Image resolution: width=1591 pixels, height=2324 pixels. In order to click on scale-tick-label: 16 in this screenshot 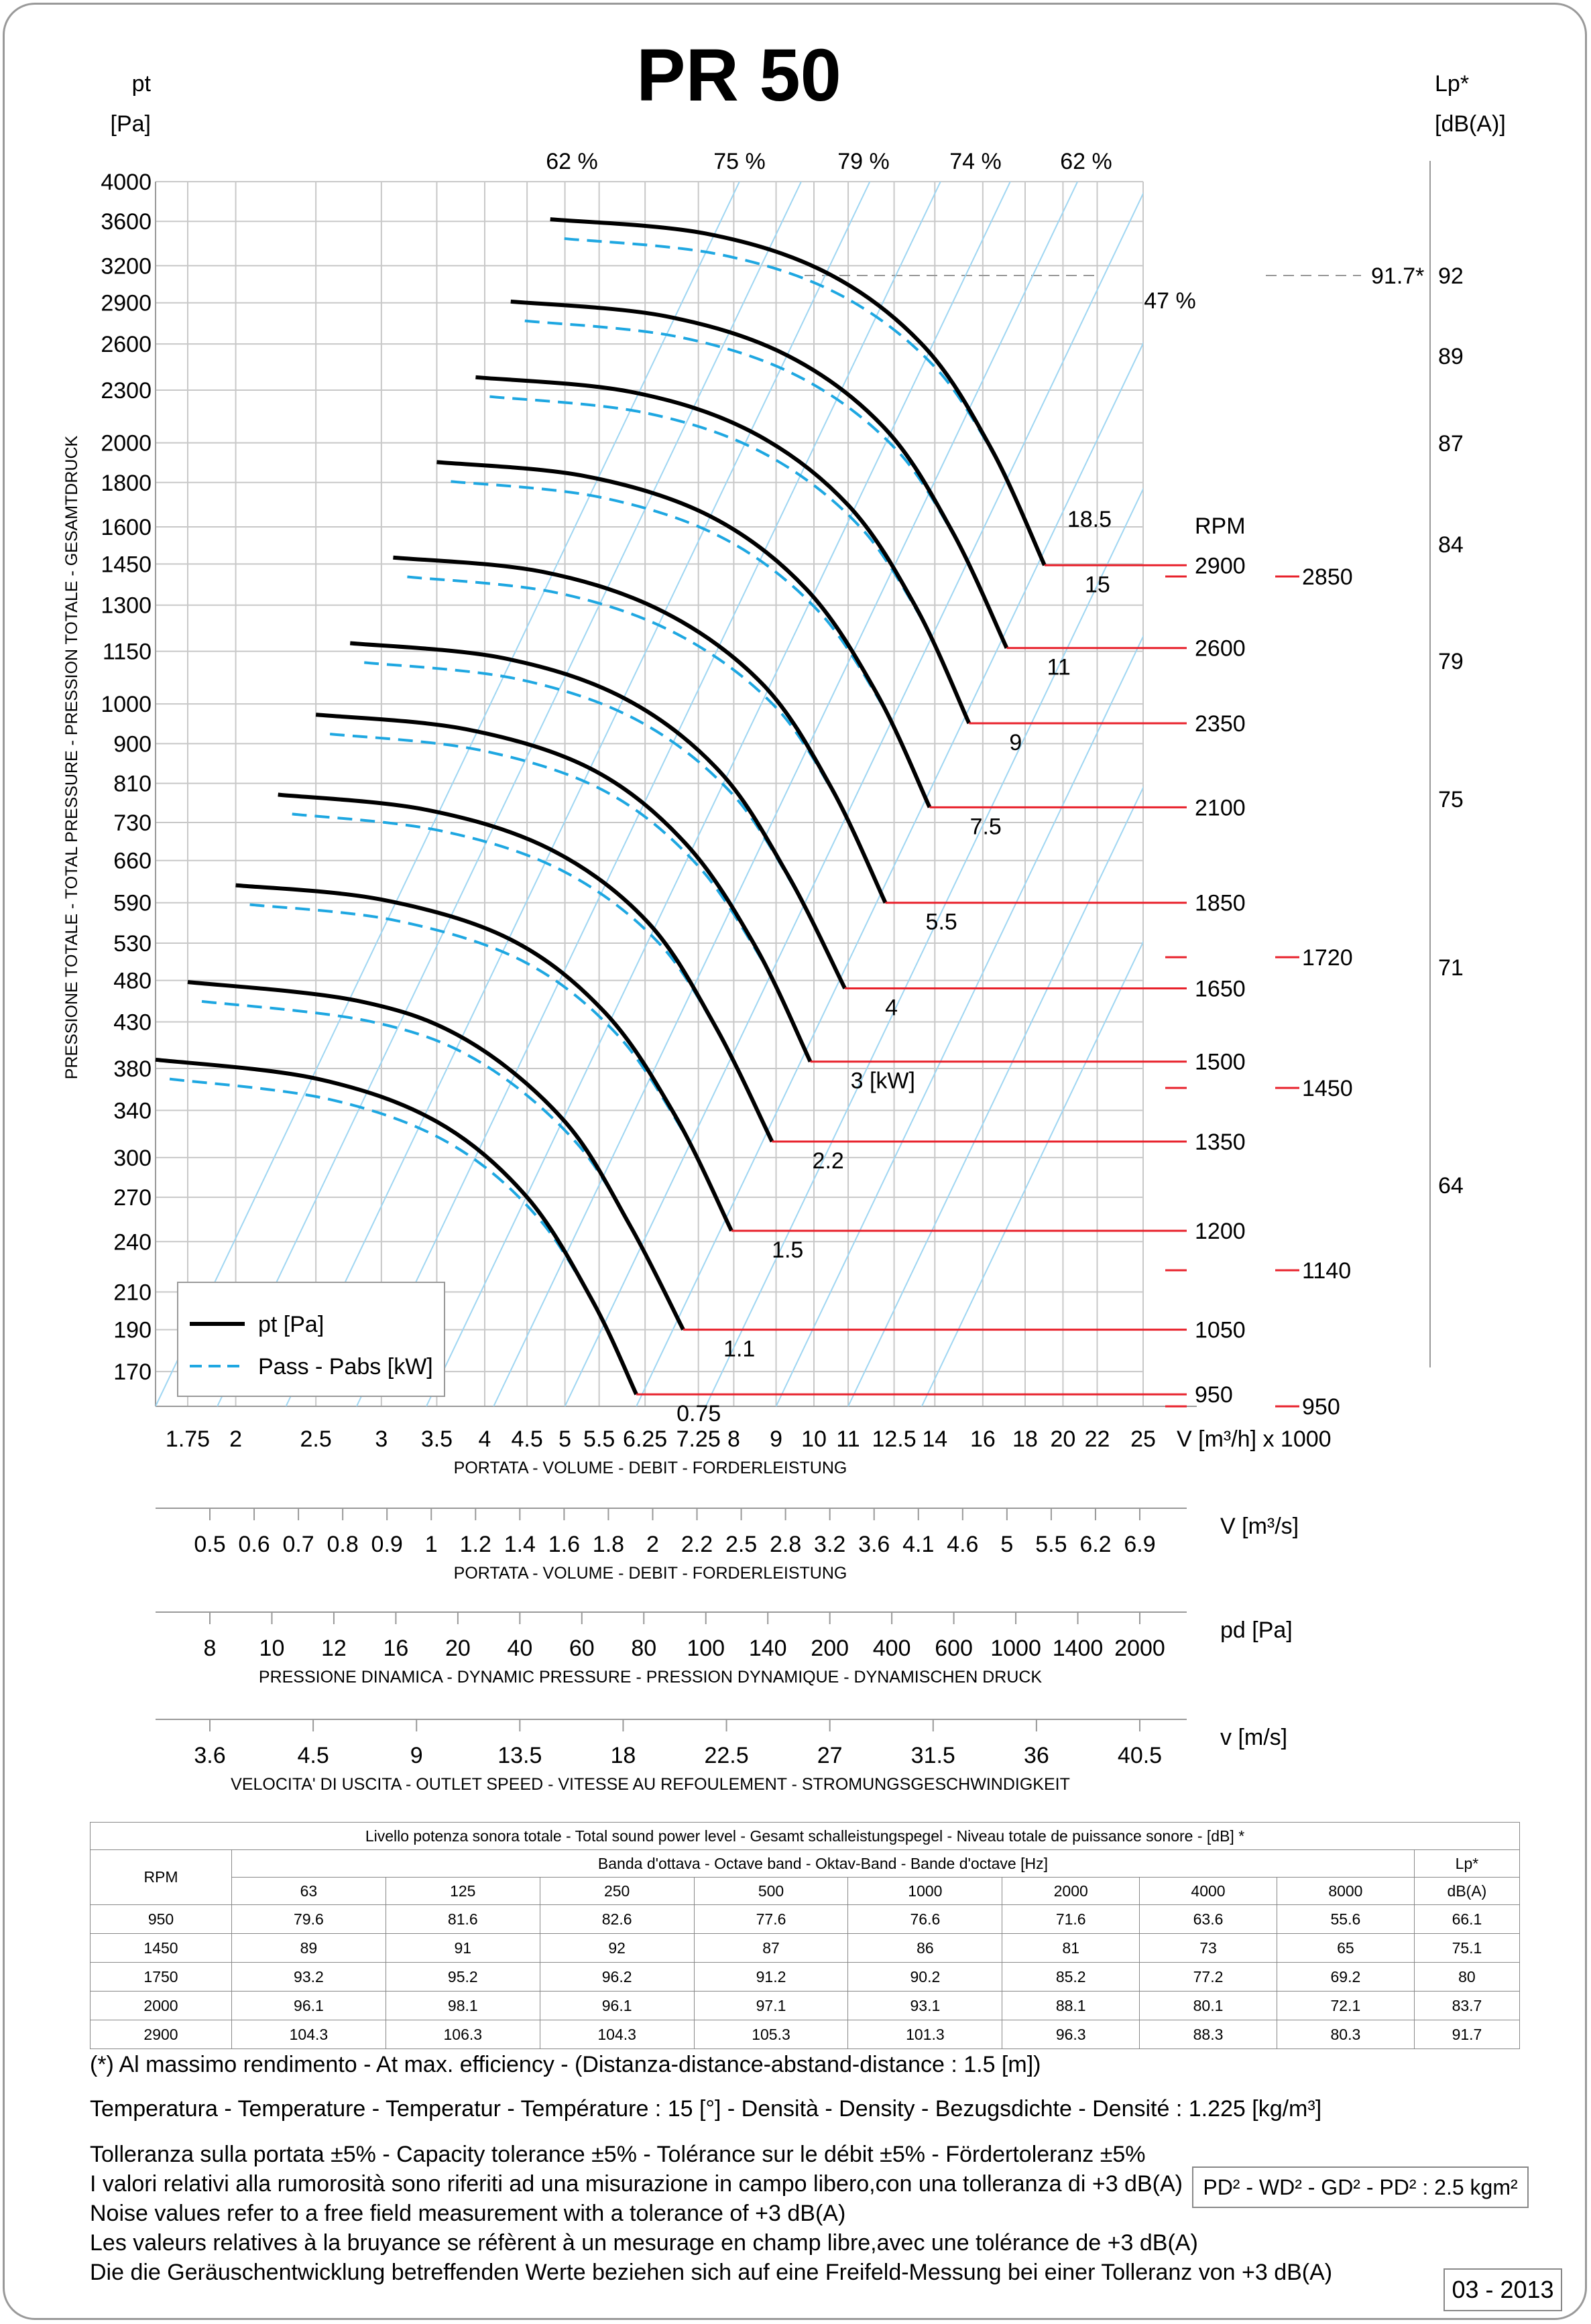, I will do `click(395, 1648)`.